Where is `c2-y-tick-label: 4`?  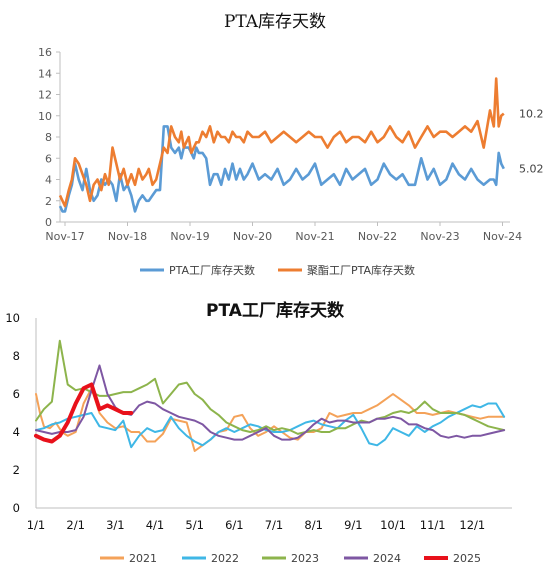 c2-y-tick-label: 4 is located at coordinates (16, 432).